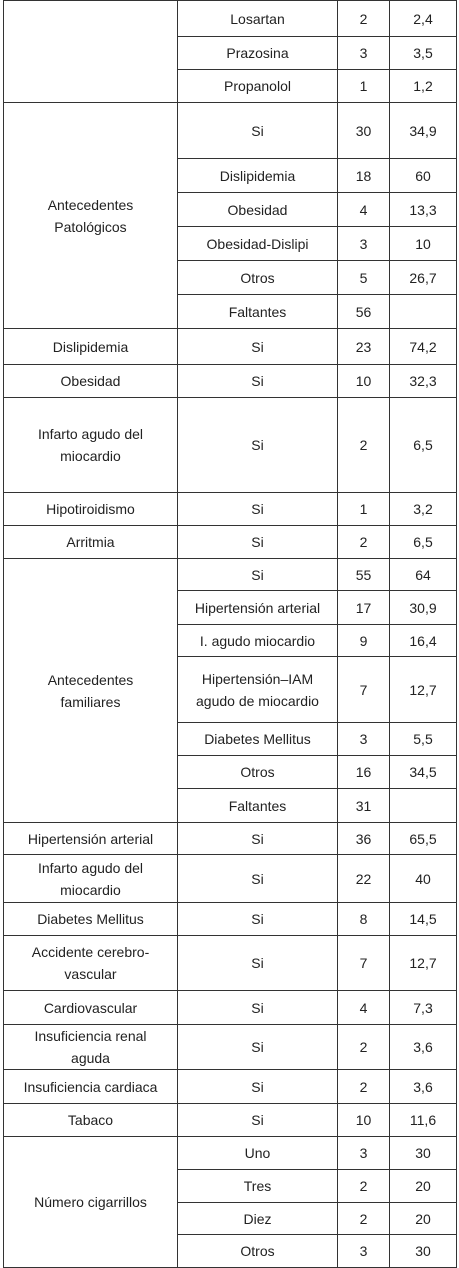 The image size is (459, 1268). What do you see at coordinates (257, 175) in the screenshot?
I see `category-cell: Dislipidemia` at bounding box center [257, 175].